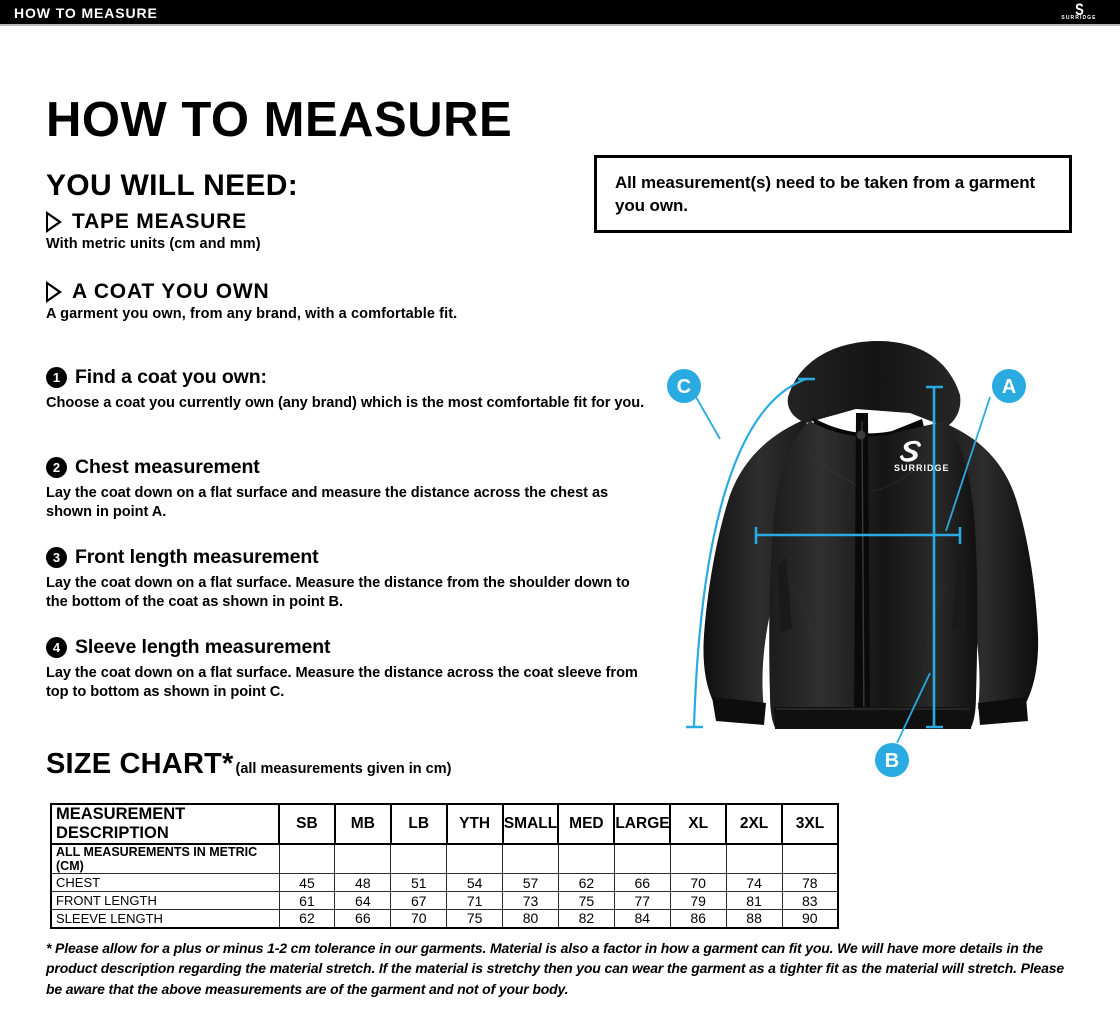 The image size is (1120, 1013). I want to click on row-label: CHEST, so click(165, 882).